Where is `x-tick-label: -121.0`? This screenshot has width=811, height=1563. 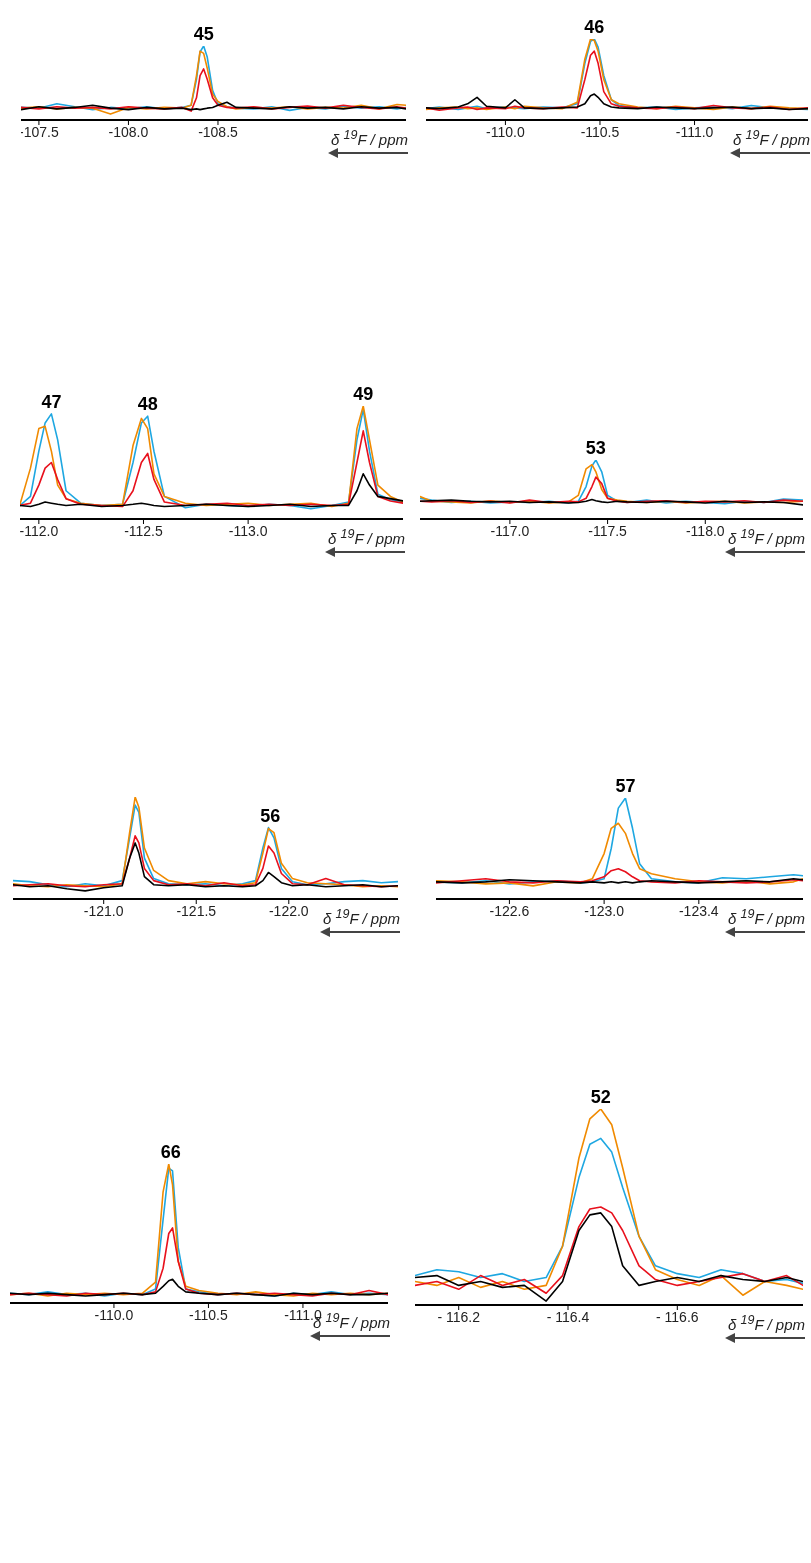 x-tick-label: -121.0 is located at coordinates (103, 910).